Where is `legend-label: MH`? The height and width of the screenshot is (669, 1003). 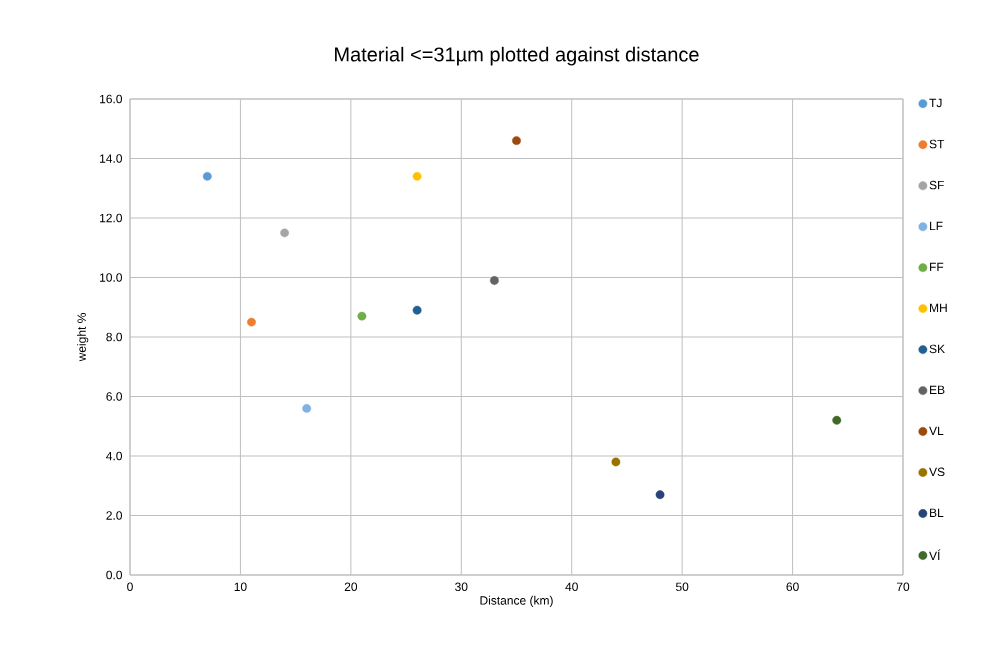 legend-label: MH is located at coordinates (938, 307).